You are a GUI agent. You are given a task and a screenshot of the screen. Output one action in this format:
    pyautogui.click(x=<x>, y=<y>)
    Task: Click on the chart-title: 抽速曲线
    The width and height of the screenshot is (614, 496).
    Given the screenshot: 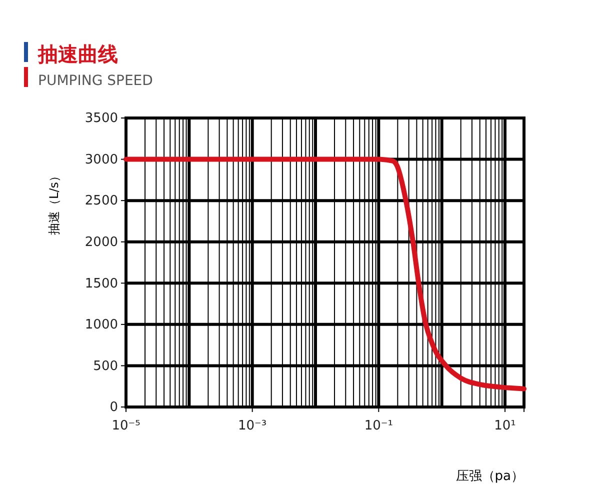 What is the action you would take?
    pyautogui.click(x=77, y=54)
    